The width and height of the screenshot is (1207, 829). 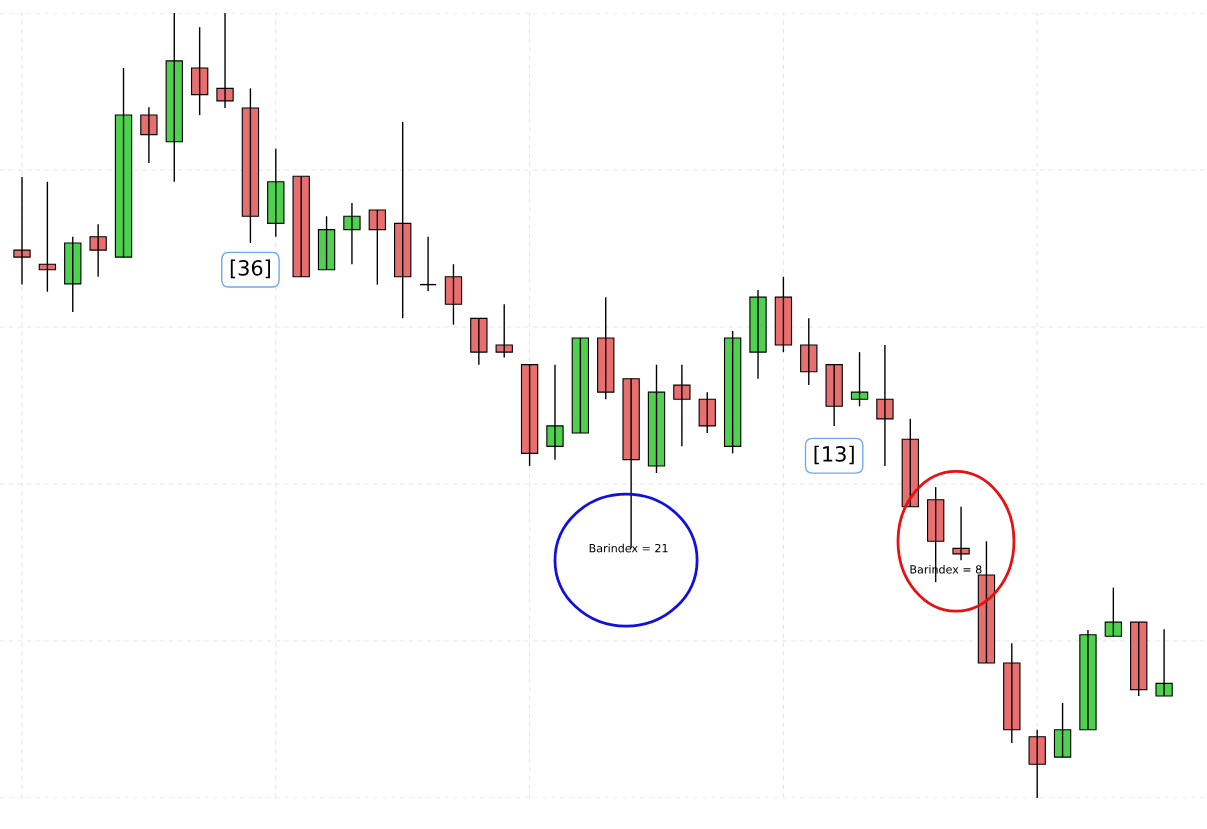 What do you see at coordinates (628, 548) in the screenshot?
I see `annotation: Barindex = 21` at bounding box center [628, 548].